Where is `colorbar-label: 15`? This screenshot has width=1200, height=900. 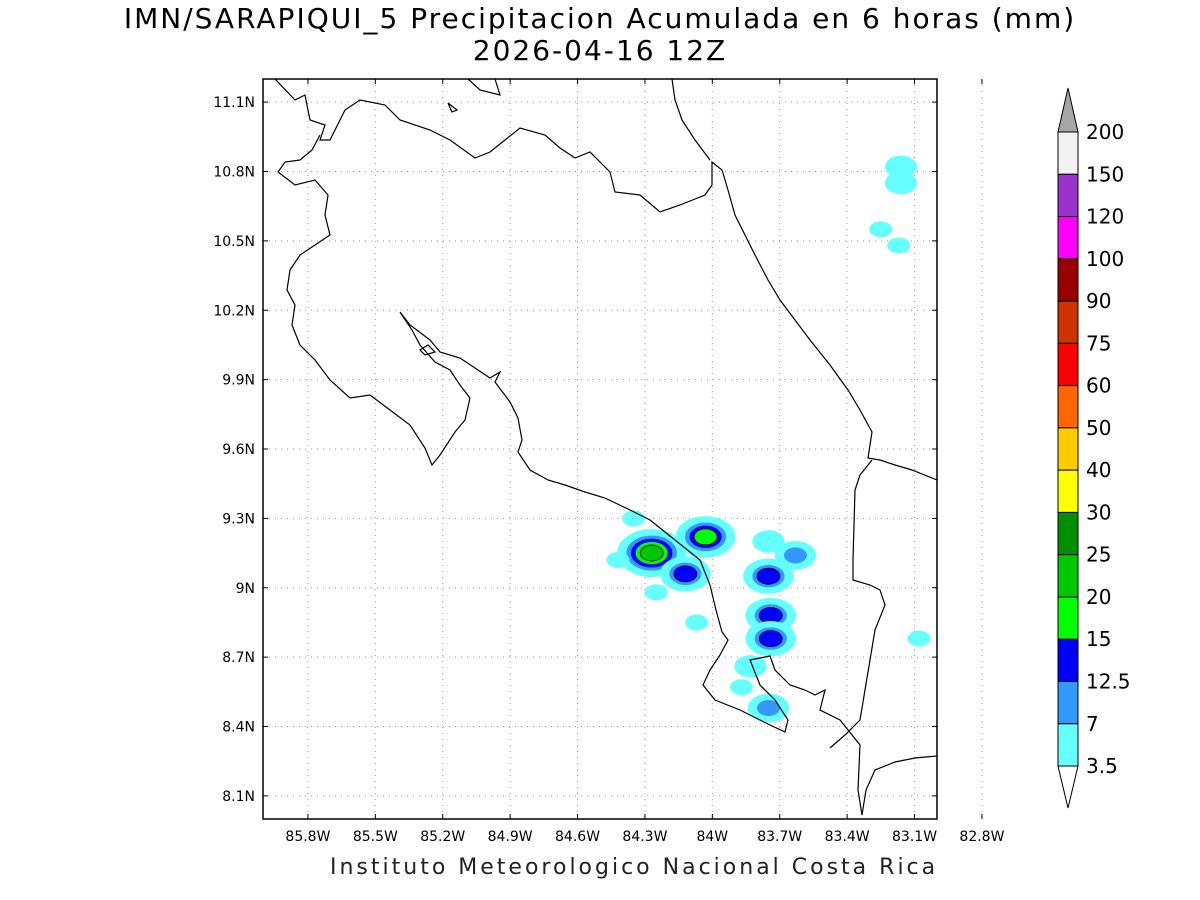
colorbar-label: 15 is located at coordinates (1098, 639).